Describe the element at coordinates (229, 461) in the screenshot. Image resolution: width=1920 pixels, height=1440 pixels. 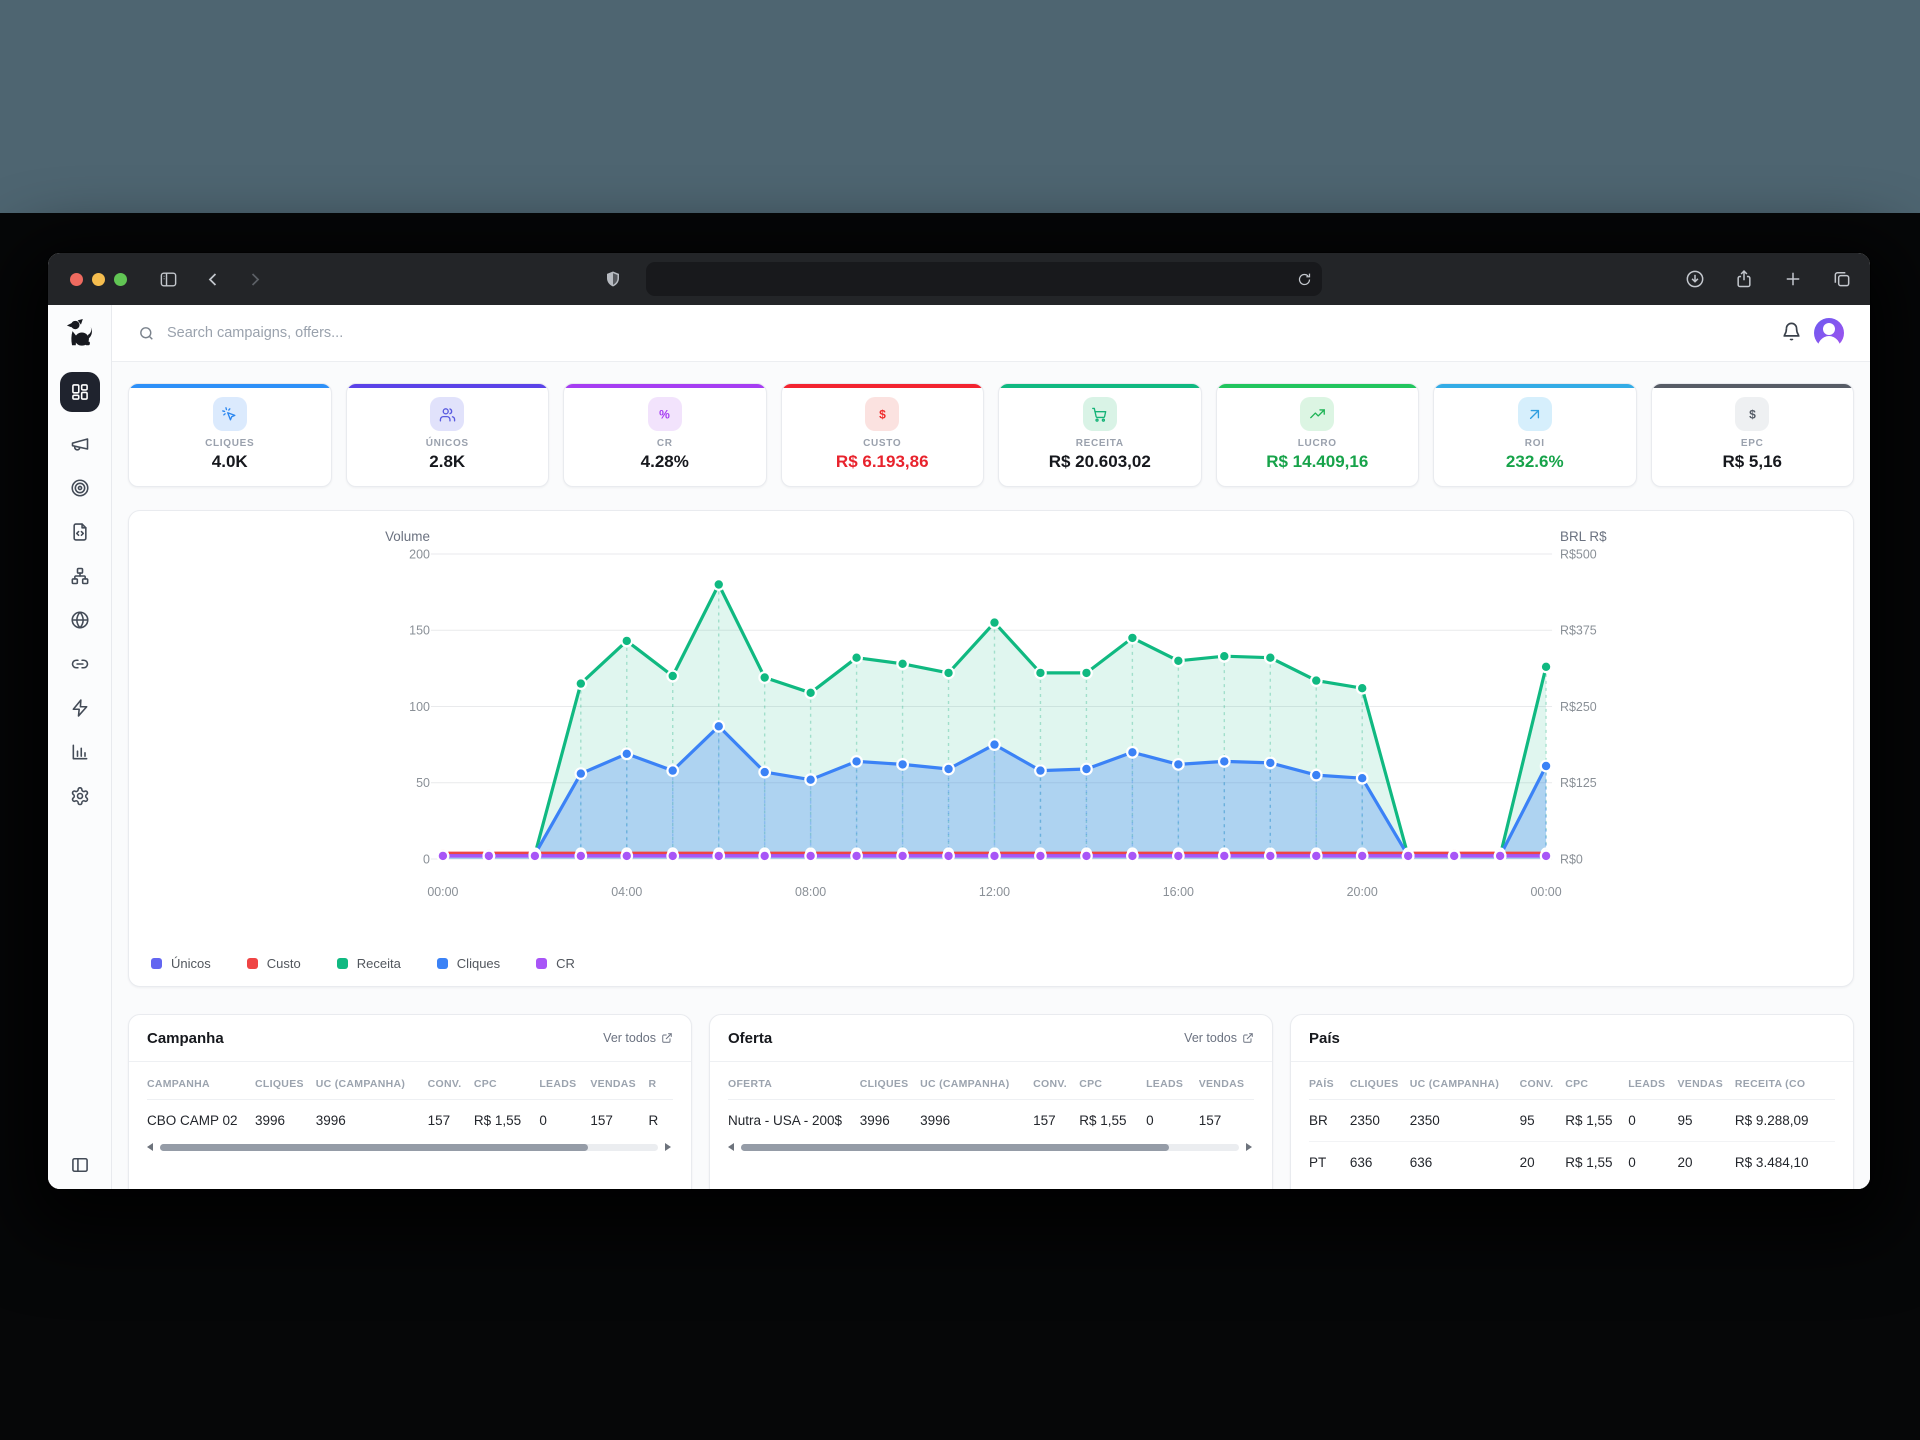
I see `stat-card-value: 4.0K` at that location.